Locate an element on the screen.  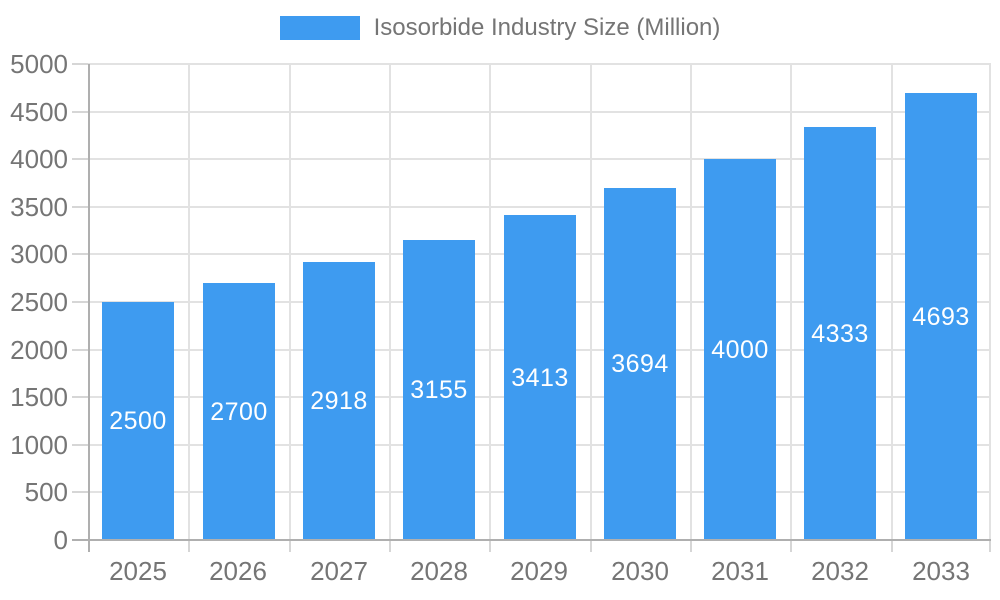
bar-value-label: 4693 is located at coordinates (941, 316).